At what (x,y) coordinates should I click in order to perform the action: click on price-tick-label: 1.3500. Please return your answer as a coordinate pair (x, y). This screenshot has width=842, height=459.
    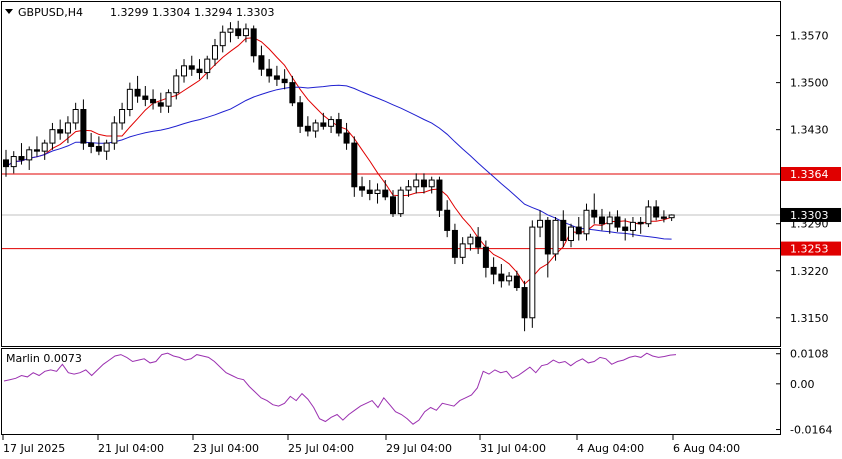
    Looking at the image, I should click on (809, 83).